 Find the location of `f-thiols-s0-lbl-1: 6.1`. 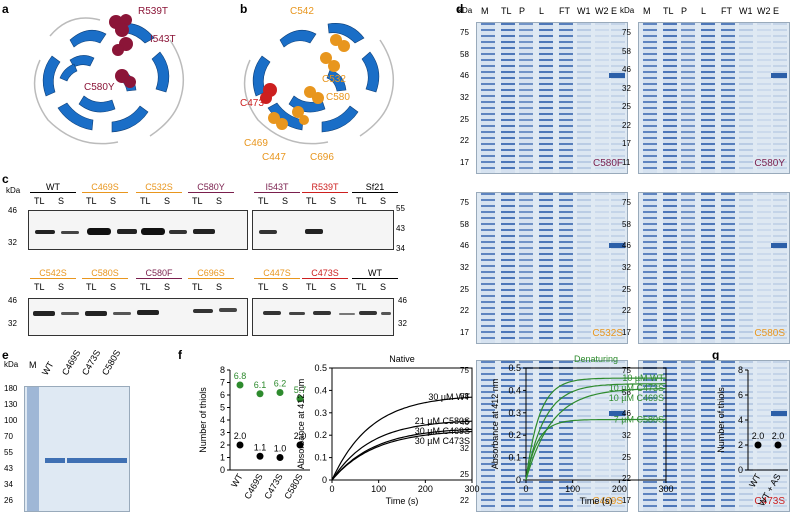

f-thiols-s0-lbl-1: 6.1 is located at coordinates (260, 385).